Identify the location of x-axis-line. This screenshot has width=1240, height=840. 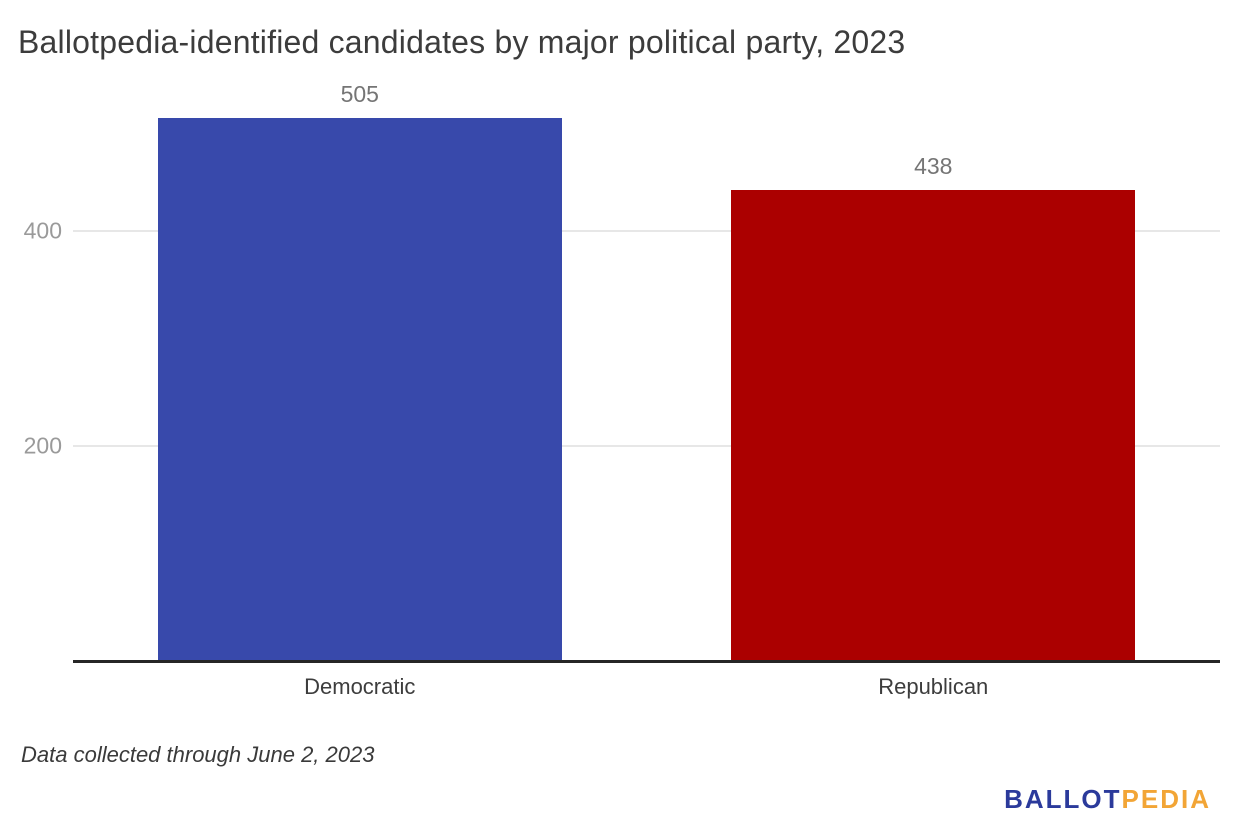
(646, 661).